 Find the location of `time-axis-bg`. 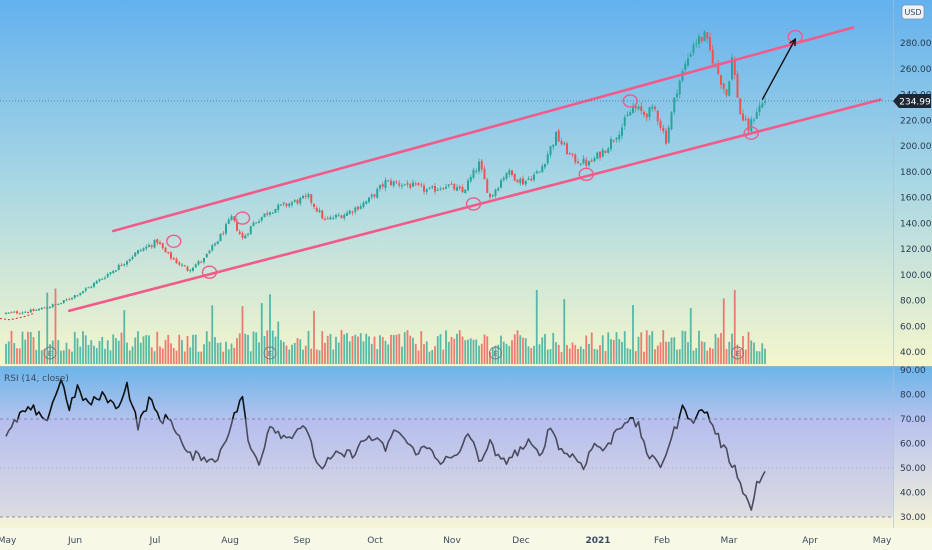

time-axis-bg is located at coordinates (466, 539).